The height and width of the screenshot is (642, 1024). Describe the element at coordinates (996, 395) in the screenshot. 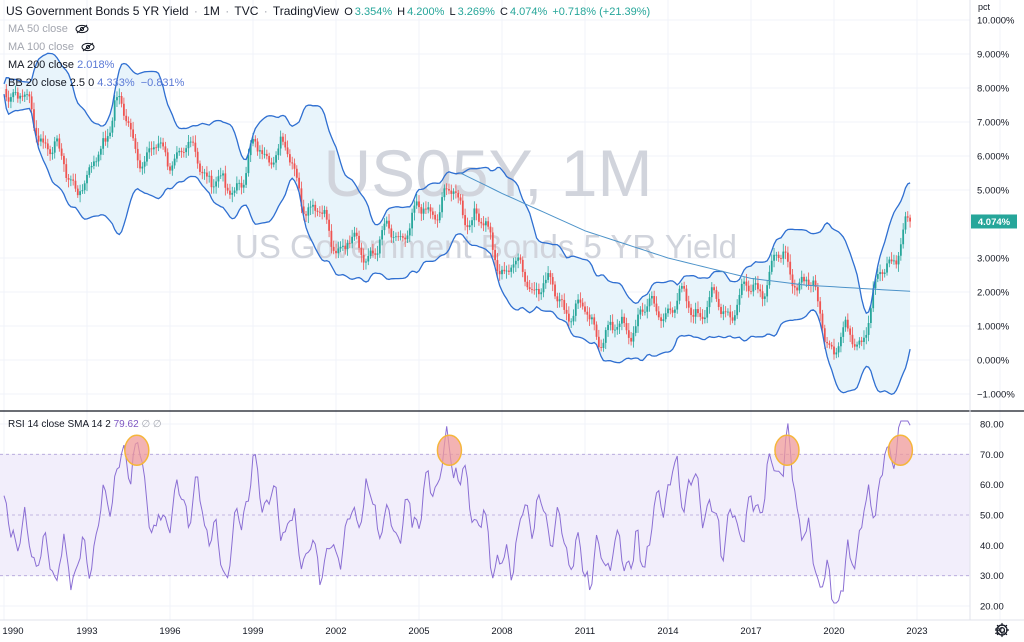

I see `price-tick-label: −1.000%` at that location.